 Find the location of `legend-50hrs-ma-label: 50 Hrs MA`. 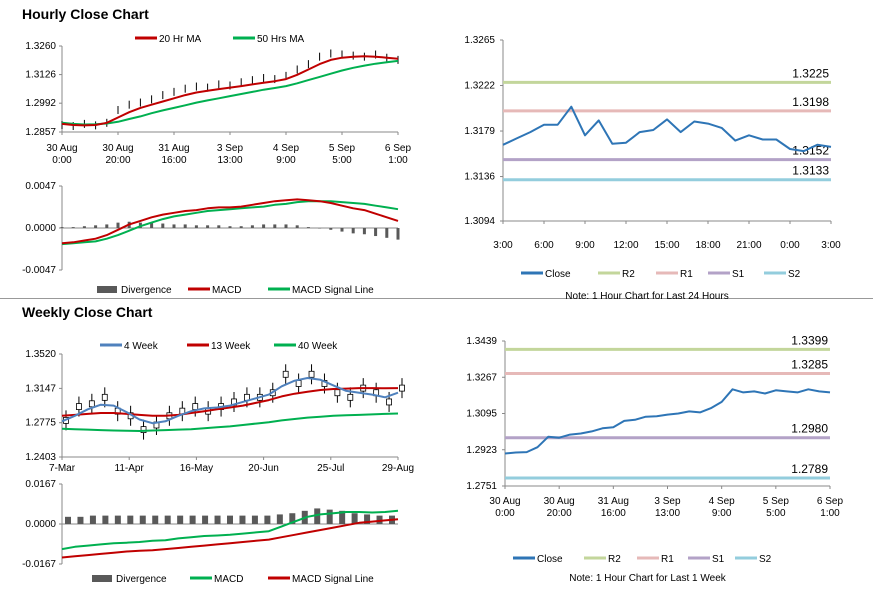

legend-50hrs-ma-label: 50 Hrs MA is located at coordinates (281, 39).